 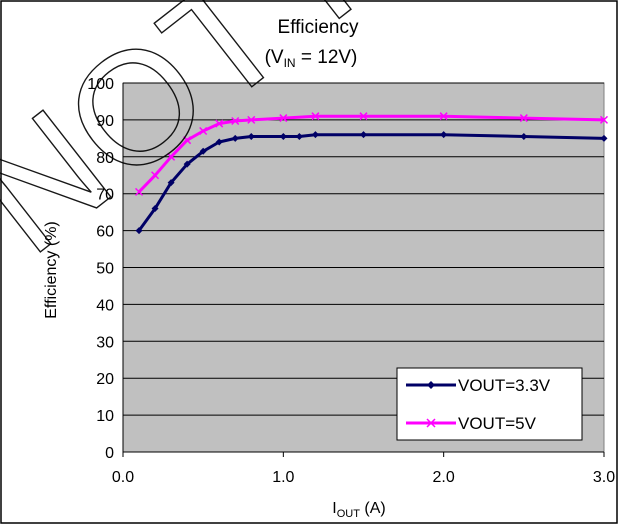 What do you see at coordinates (105, 305) in the screenshot?
I see `y-tick-label: 40` at bounding box center [105, 305].